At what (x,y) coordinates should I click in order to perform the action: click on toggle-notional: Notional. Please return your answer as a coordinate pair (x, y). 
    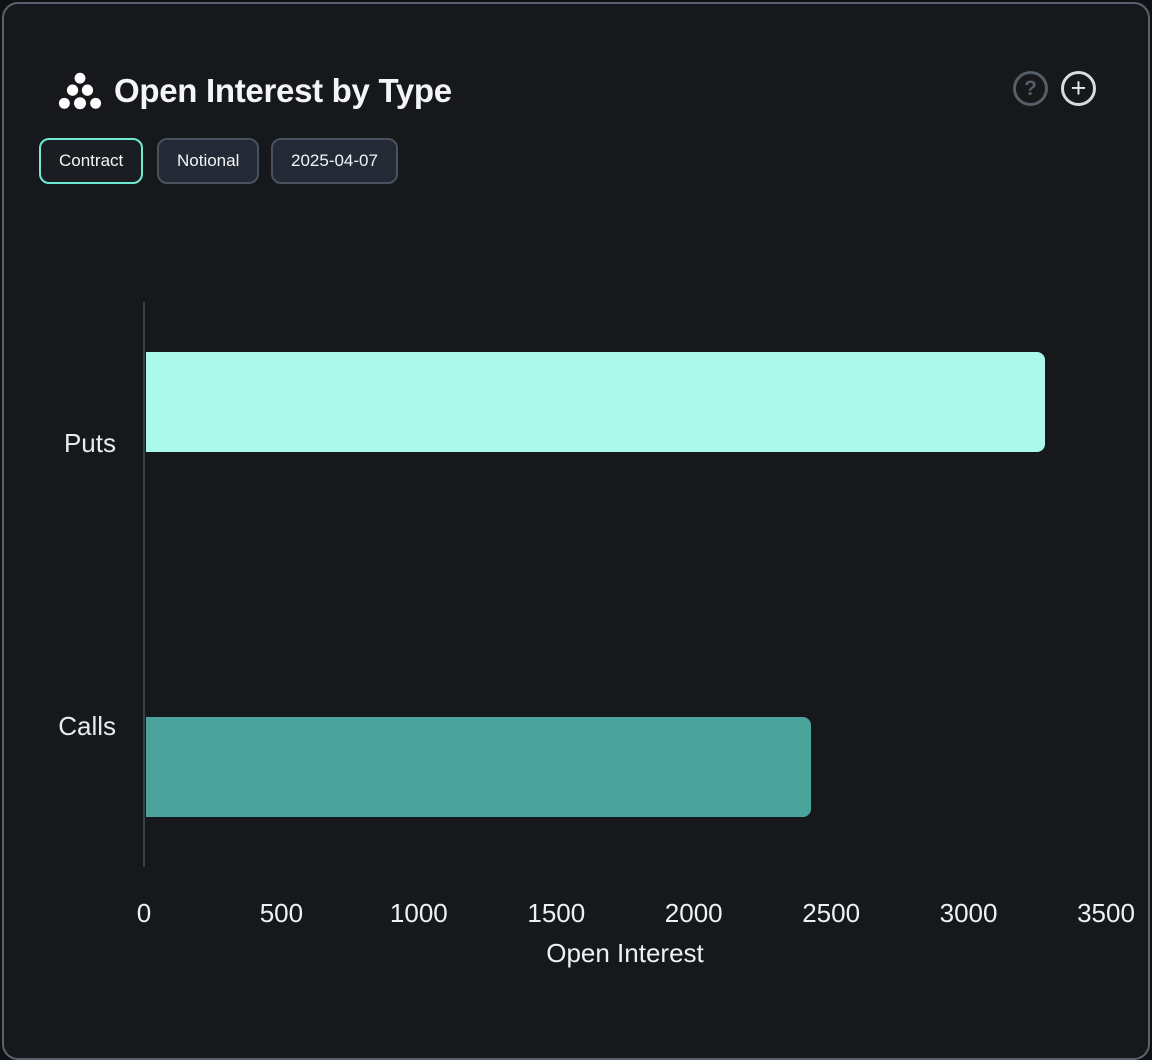
    Looking at the image, I should click on (208, 161).